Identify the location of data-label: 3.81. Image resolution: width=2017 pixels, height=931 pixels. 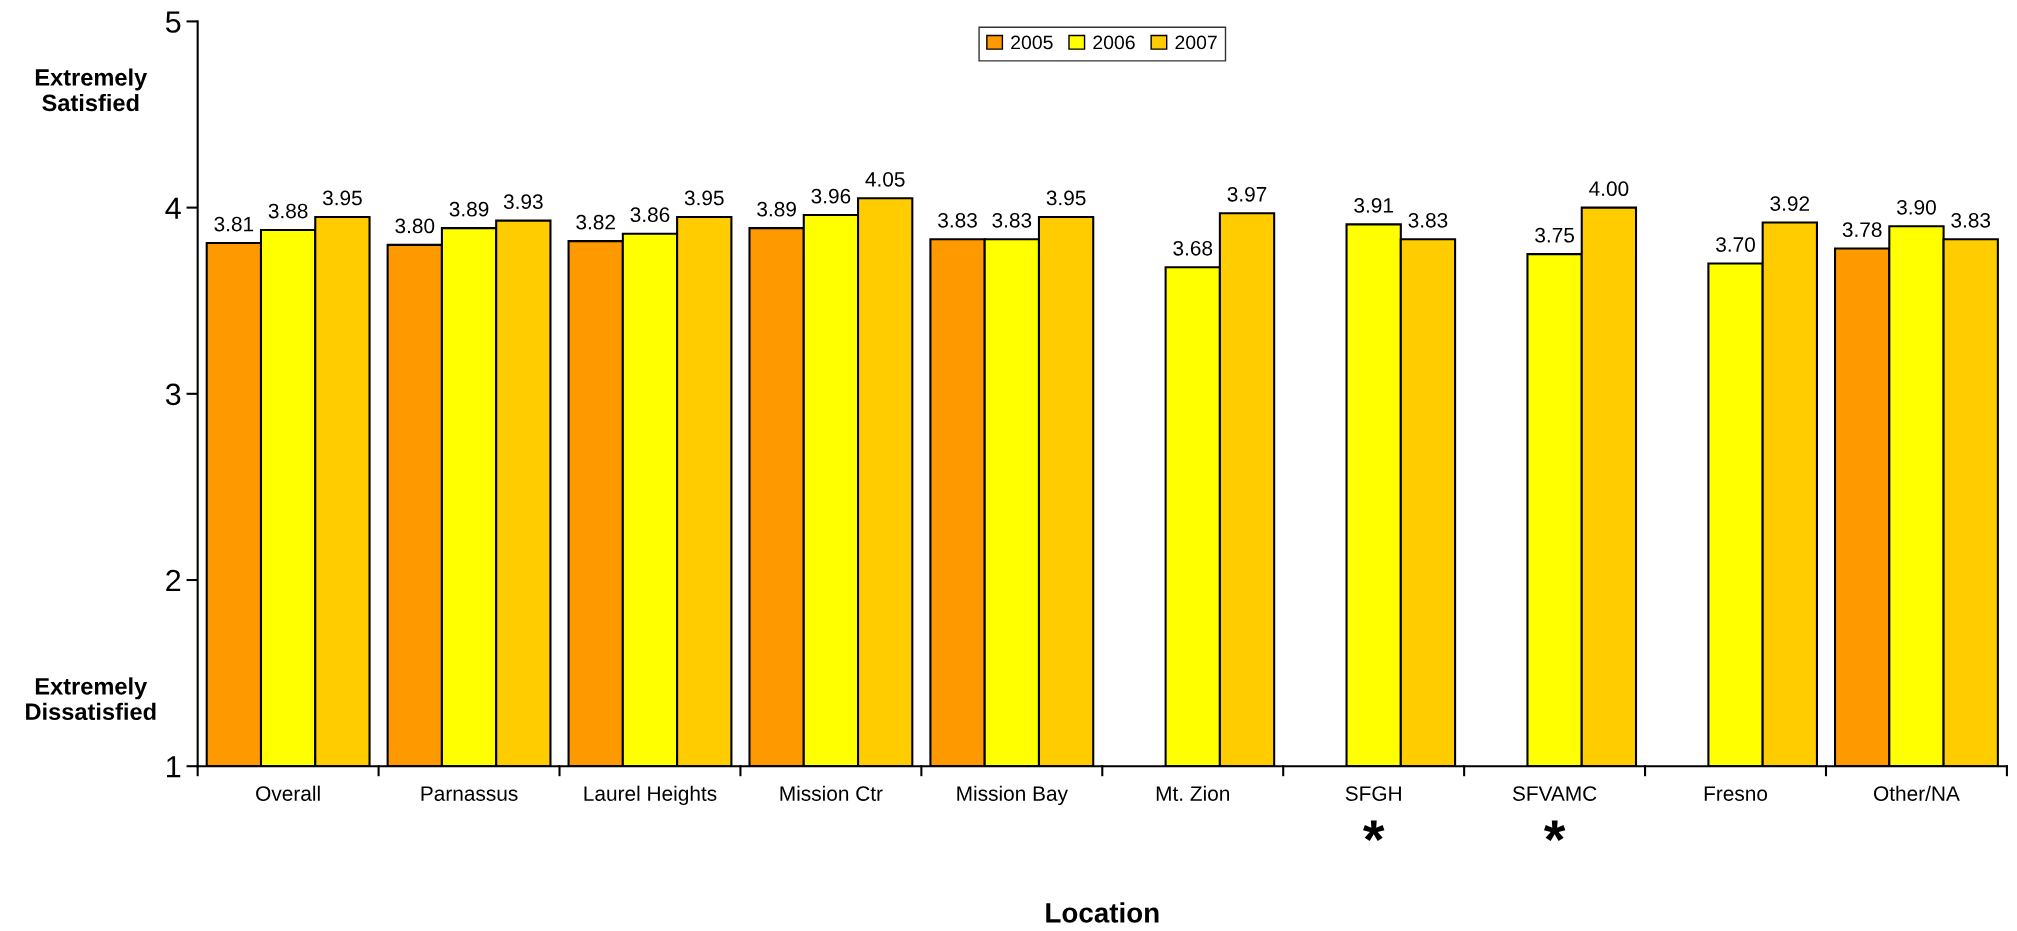
(234, 224).